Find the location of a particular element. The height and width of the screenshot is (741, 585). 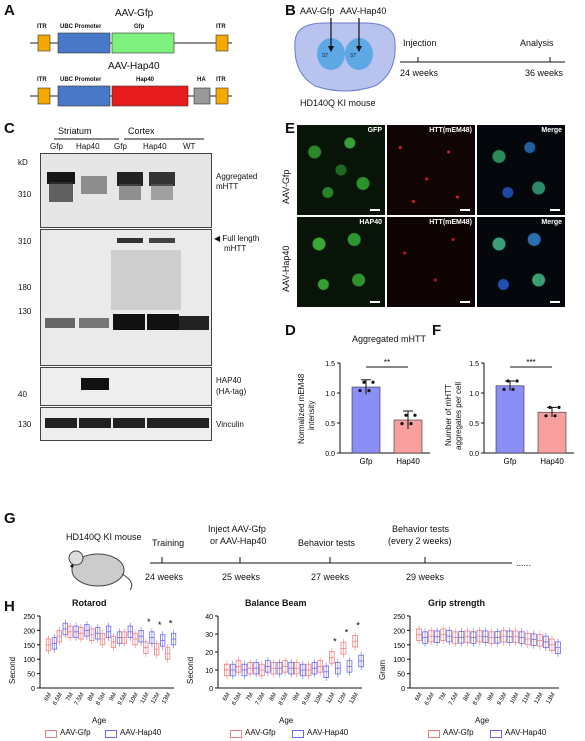

d-ylabel-1: Normalized mEM48 is located at coordinates (301, 408).